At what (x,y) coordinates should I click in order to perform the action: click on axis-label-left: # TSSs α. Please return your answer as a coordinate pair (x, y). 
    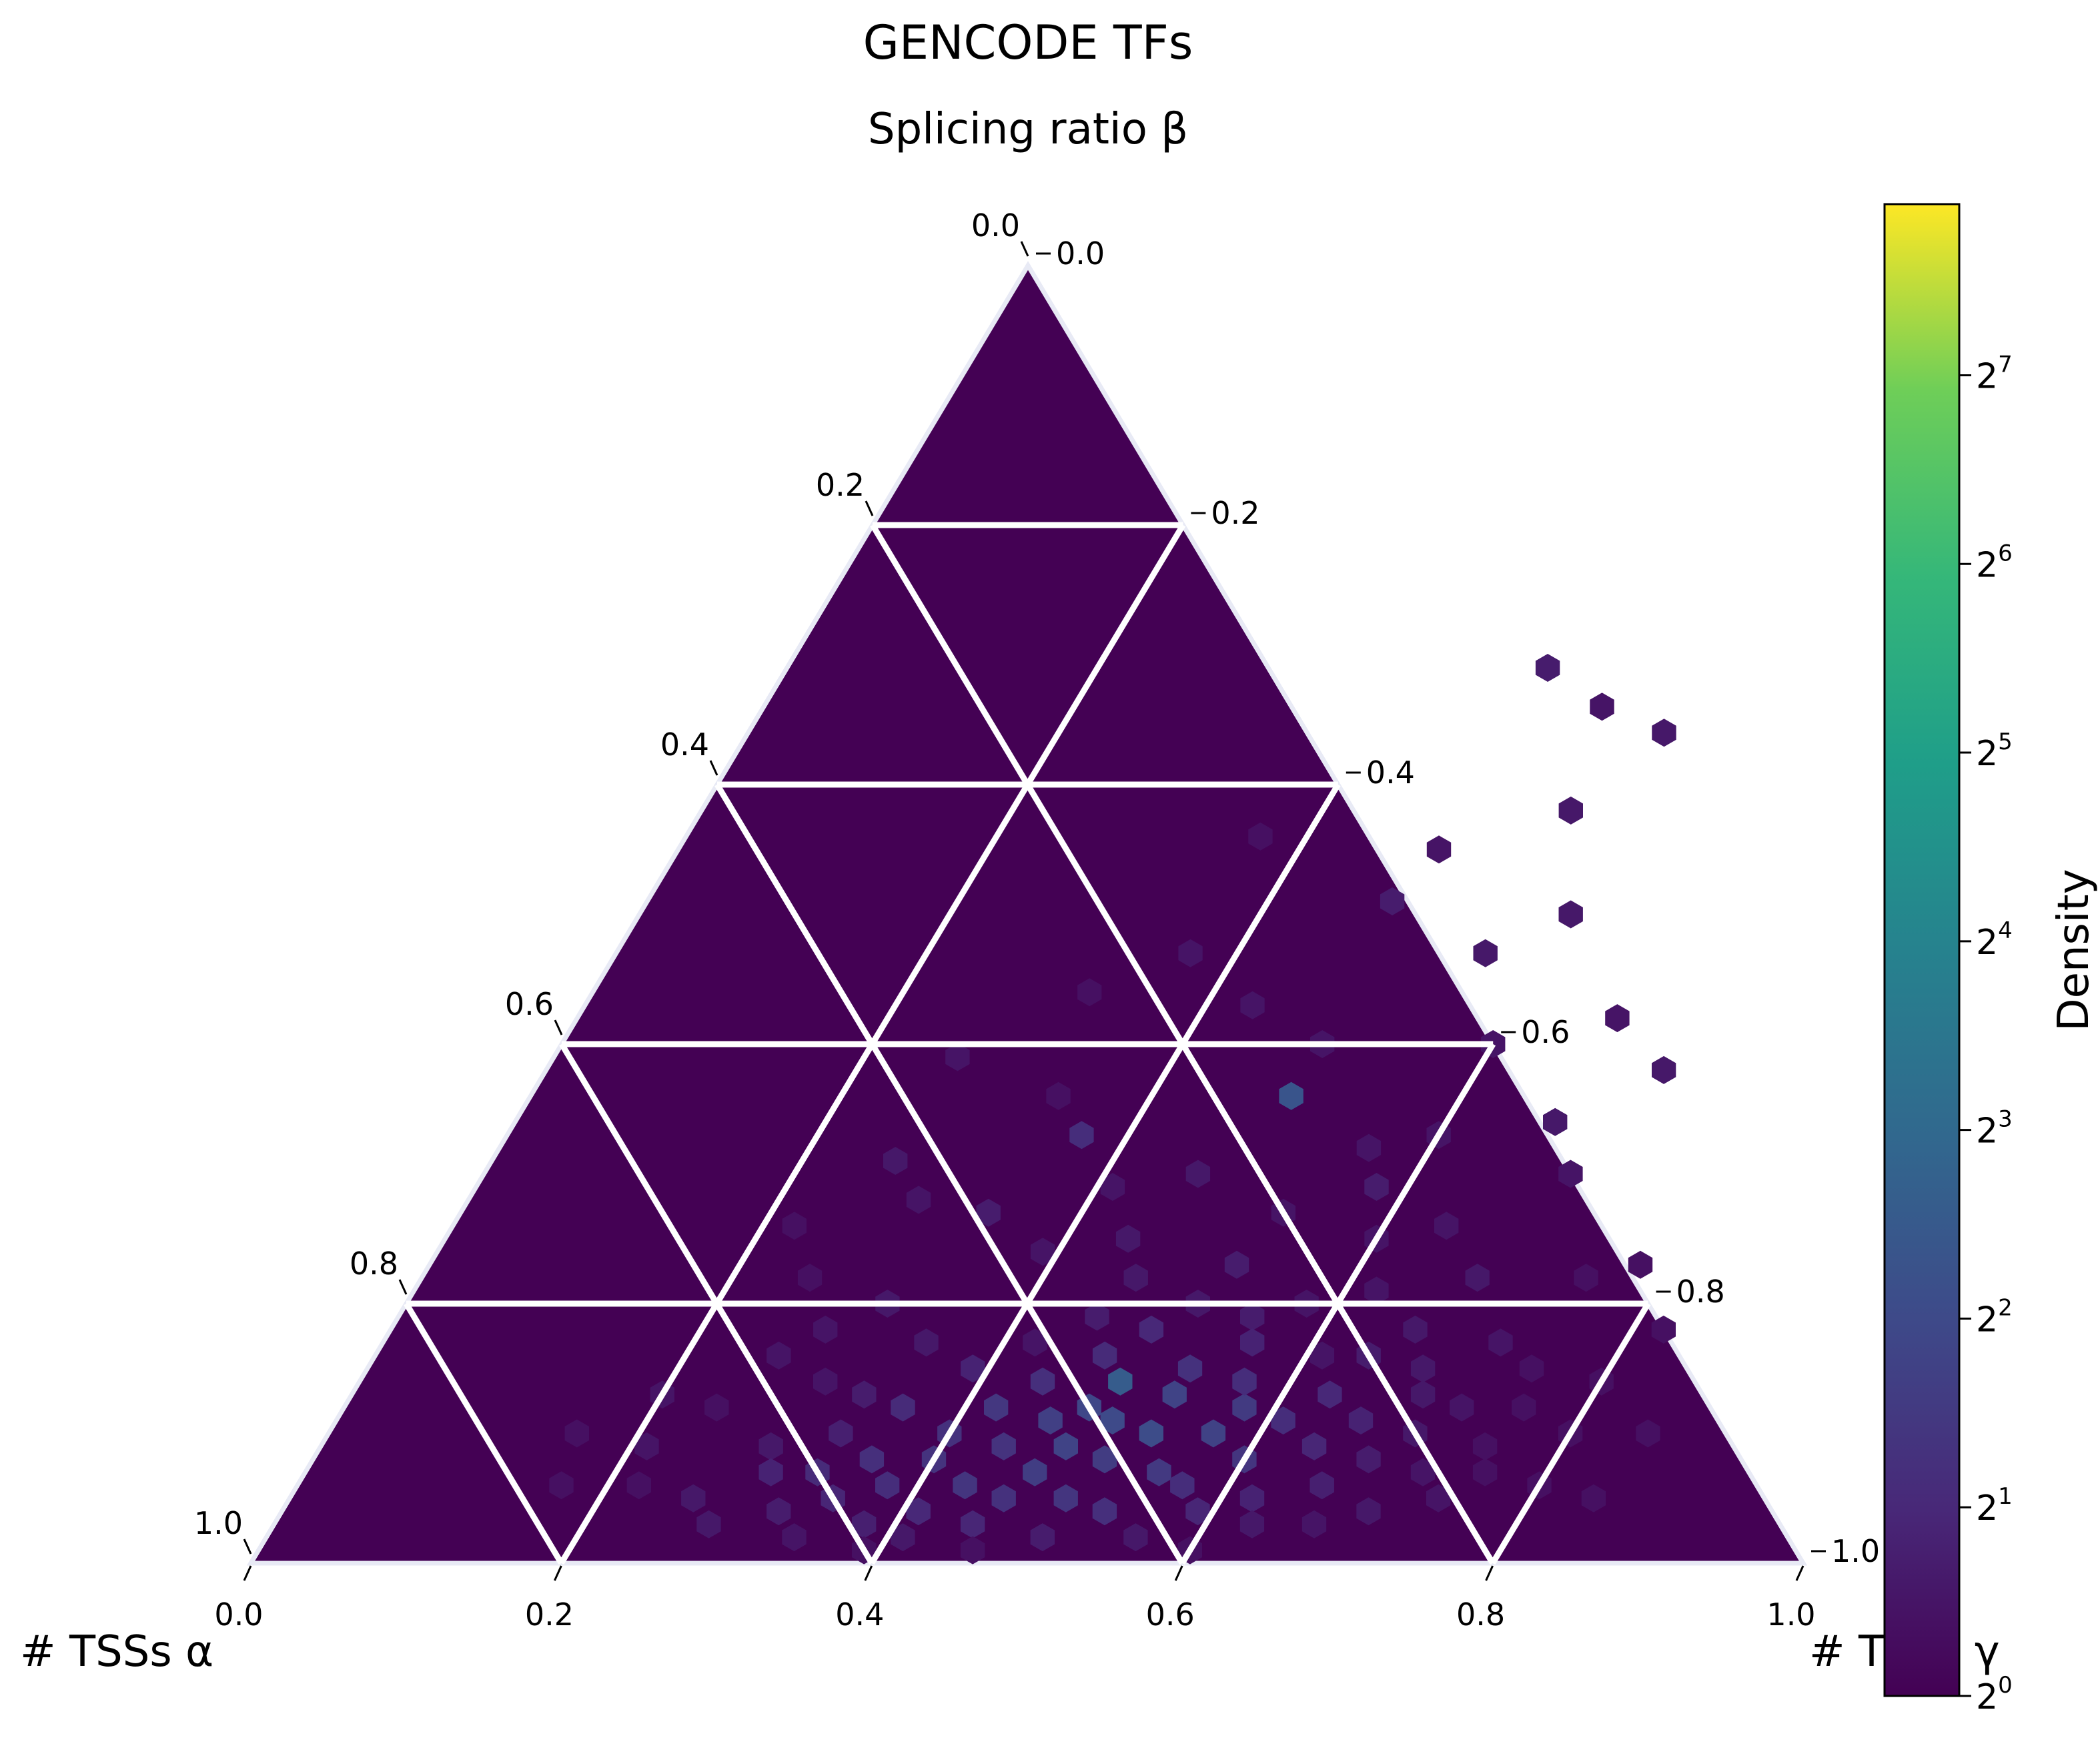
    Looking at the image, I should click on (116, 1652).